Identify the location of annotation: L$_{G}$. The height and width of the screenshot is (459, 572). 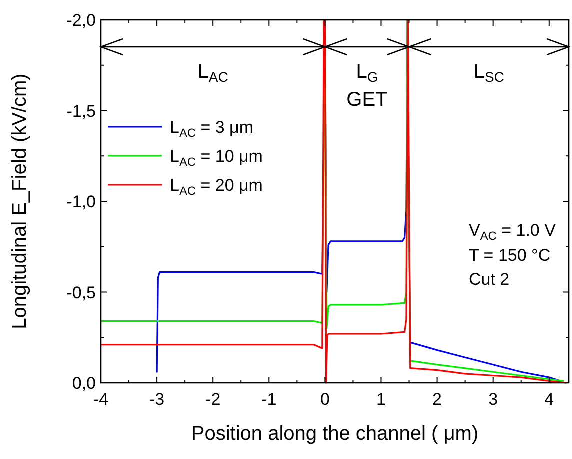
(367, 73).